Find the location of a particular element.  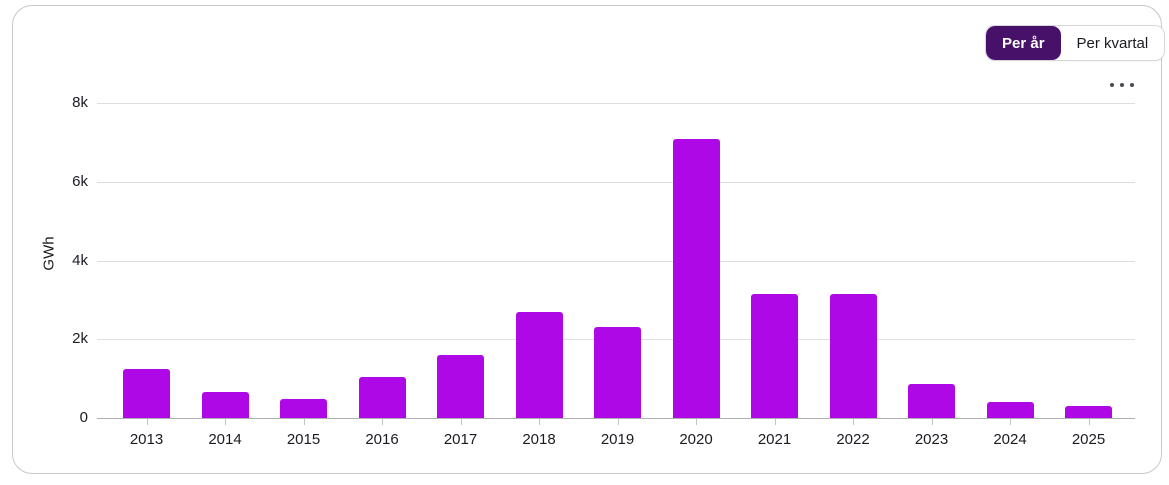

x-tick-label: 2017 is located at coordinates (460, 439).